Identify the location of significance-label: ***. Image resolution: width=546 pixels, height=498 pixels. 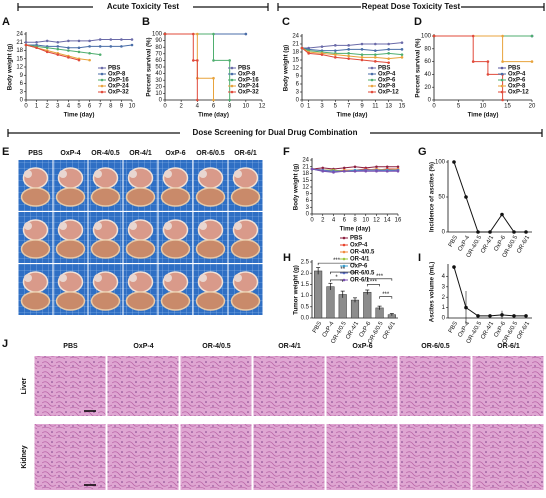
(380, 277).